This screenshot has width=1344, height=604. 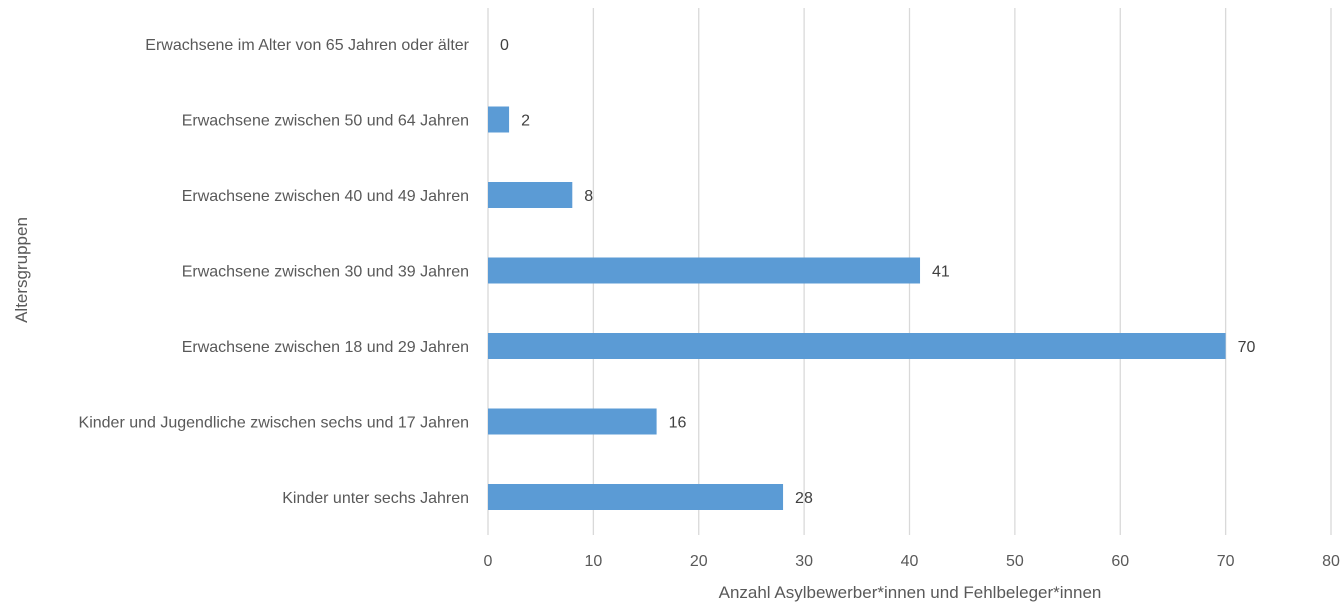 What do you see at coordinates (1015, 561) in the screenshot?
I see `x-tick-label-50: 50` at bounding box center [1015, 561].